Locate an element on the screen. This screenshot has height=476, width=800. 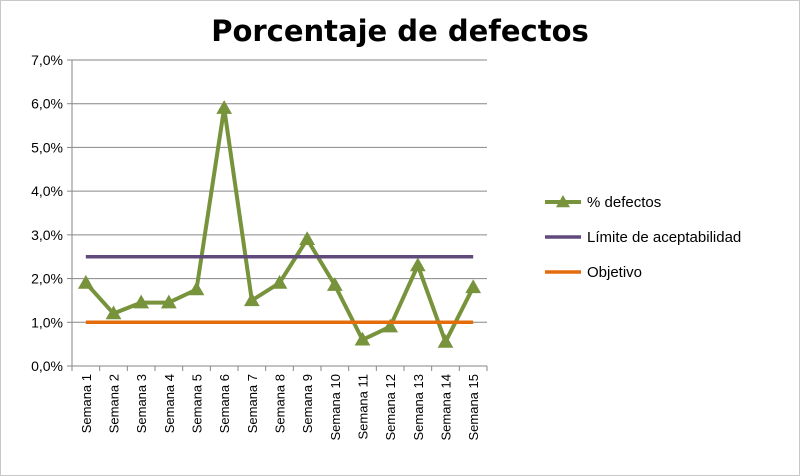
y-tick-label: 5,0% is located at coordinates (47, 147).